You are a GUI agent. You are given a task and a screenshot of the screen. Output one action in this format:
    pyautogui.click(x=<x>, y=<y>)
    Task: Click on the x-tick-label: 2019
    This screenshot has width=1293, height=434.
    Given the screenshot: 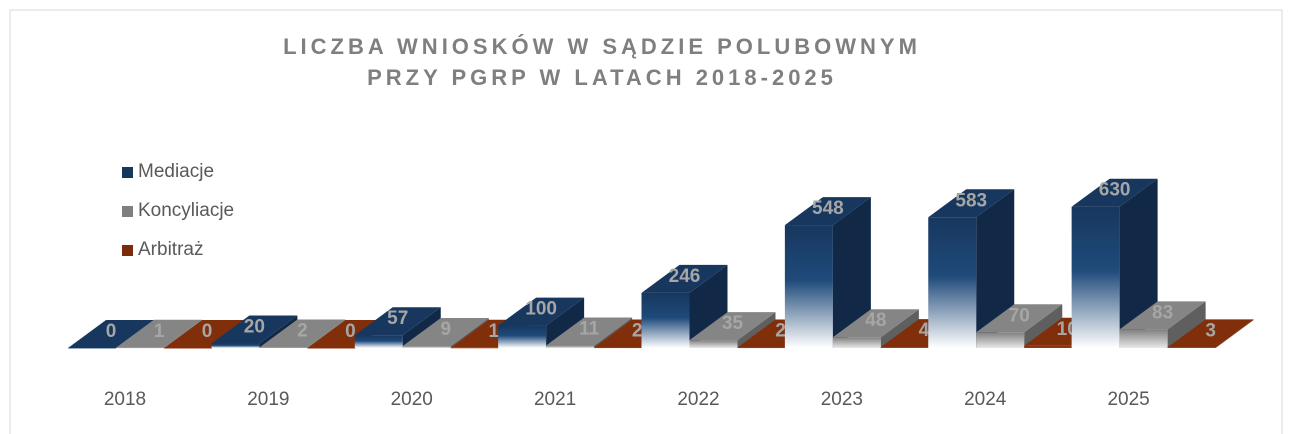 What is the action you would take?
    pyautogui.click(x=268, y=399)
    